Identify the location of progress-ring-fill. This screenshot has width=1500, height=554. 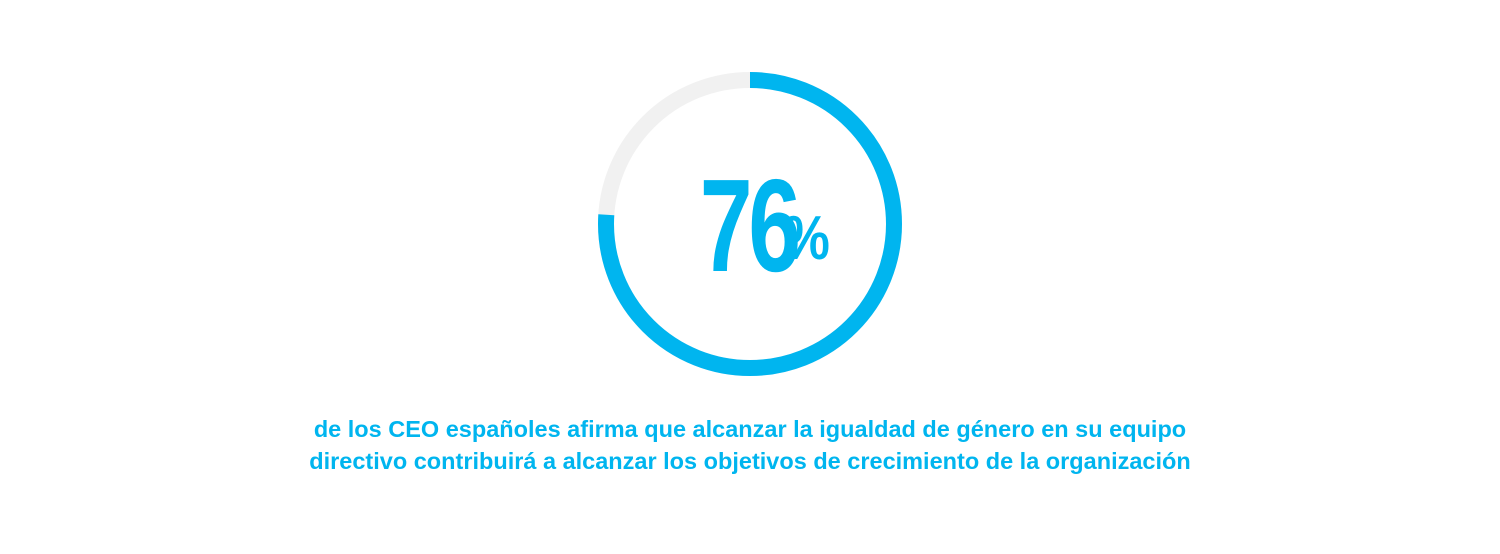
(750, 224).